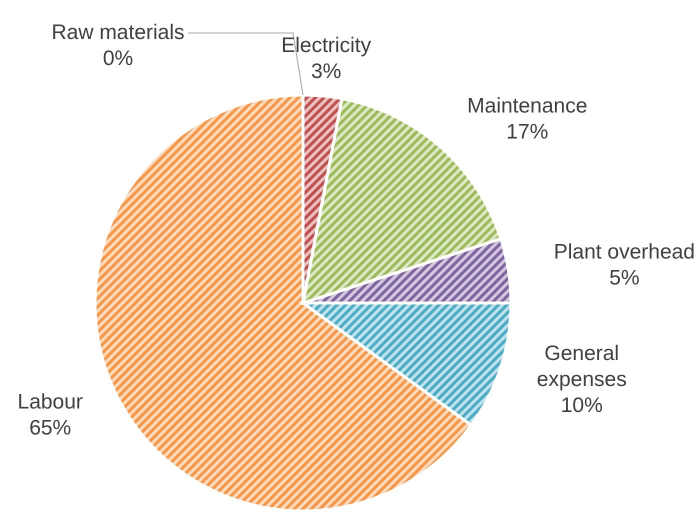  I want to click on data-label: 5%, so click(624, 278).